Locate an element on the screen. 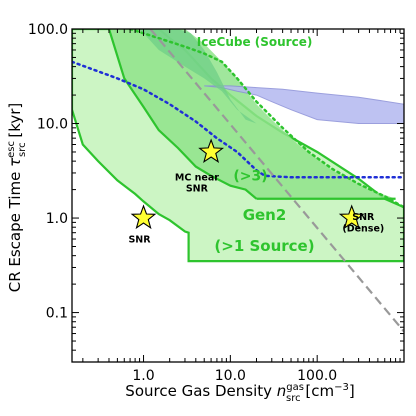  y-axis-label: CR Escape Time τescsrc [kyr] is located at coordinates (17, 198).